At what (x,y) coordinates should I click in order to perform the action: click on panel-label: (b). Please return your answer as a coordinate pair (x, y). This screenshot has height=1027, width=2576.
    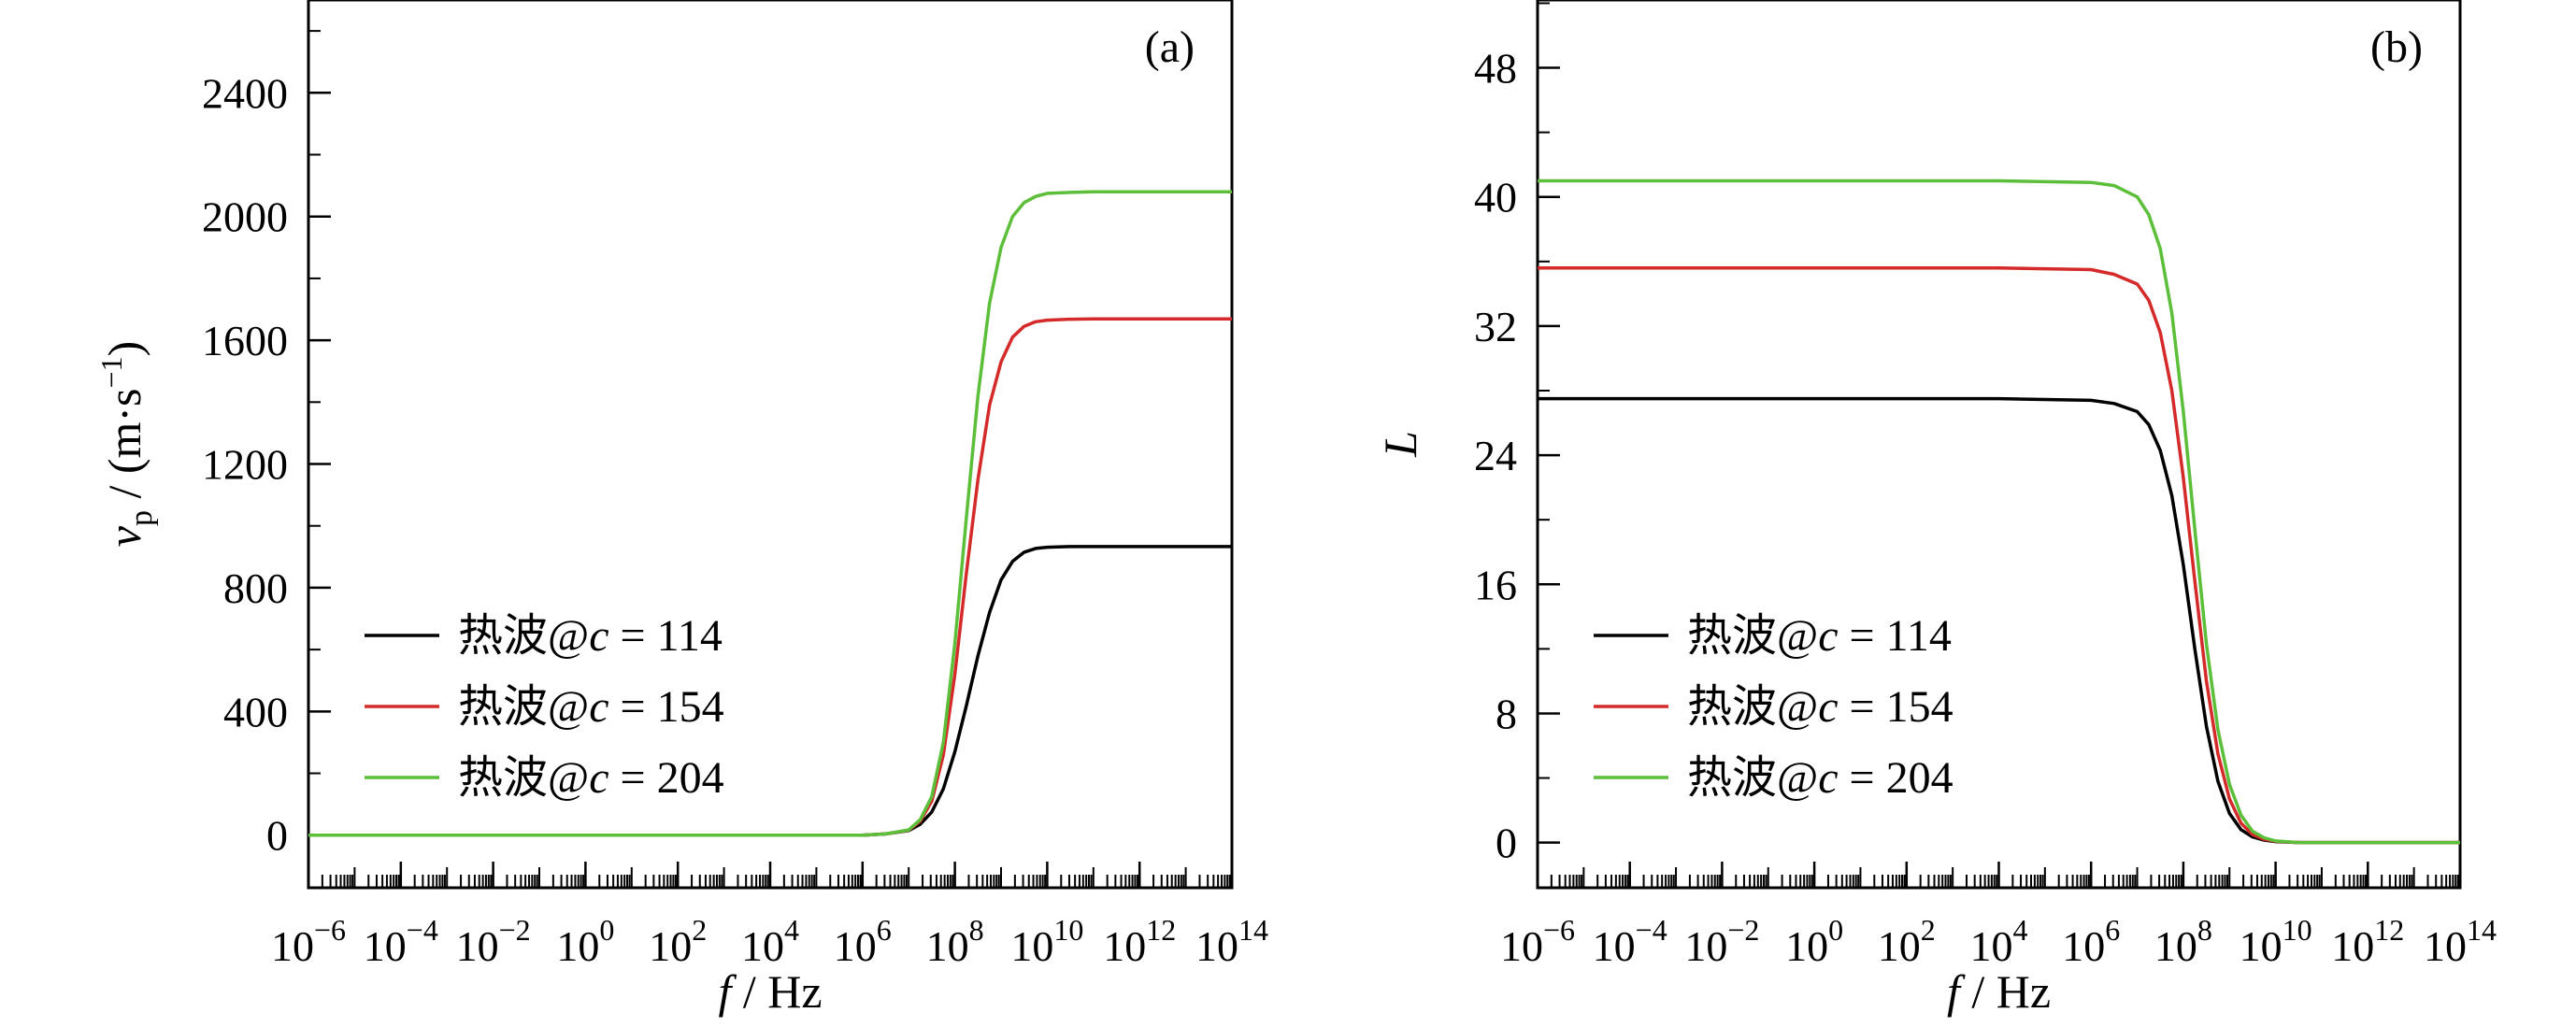
    Looking at the image, I should click on (2396, 47).